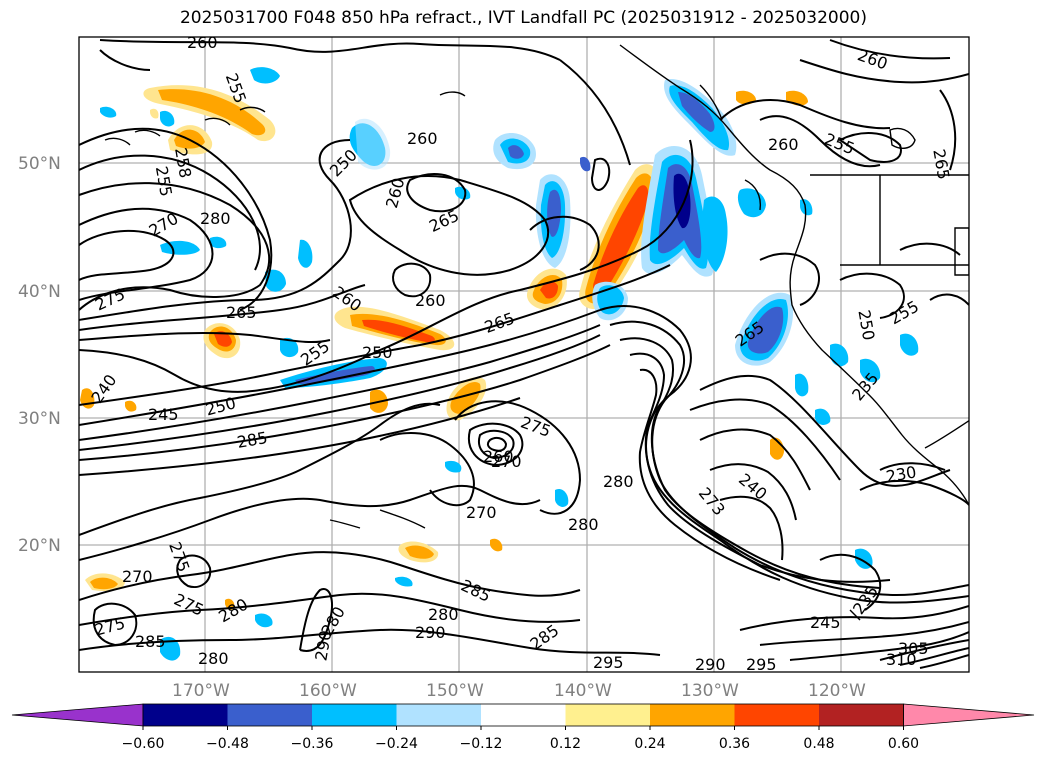 Image resolution: width=1047 pixels, height=765 pixels. I want to click on lon-label: 120°W, so click(837, 691).